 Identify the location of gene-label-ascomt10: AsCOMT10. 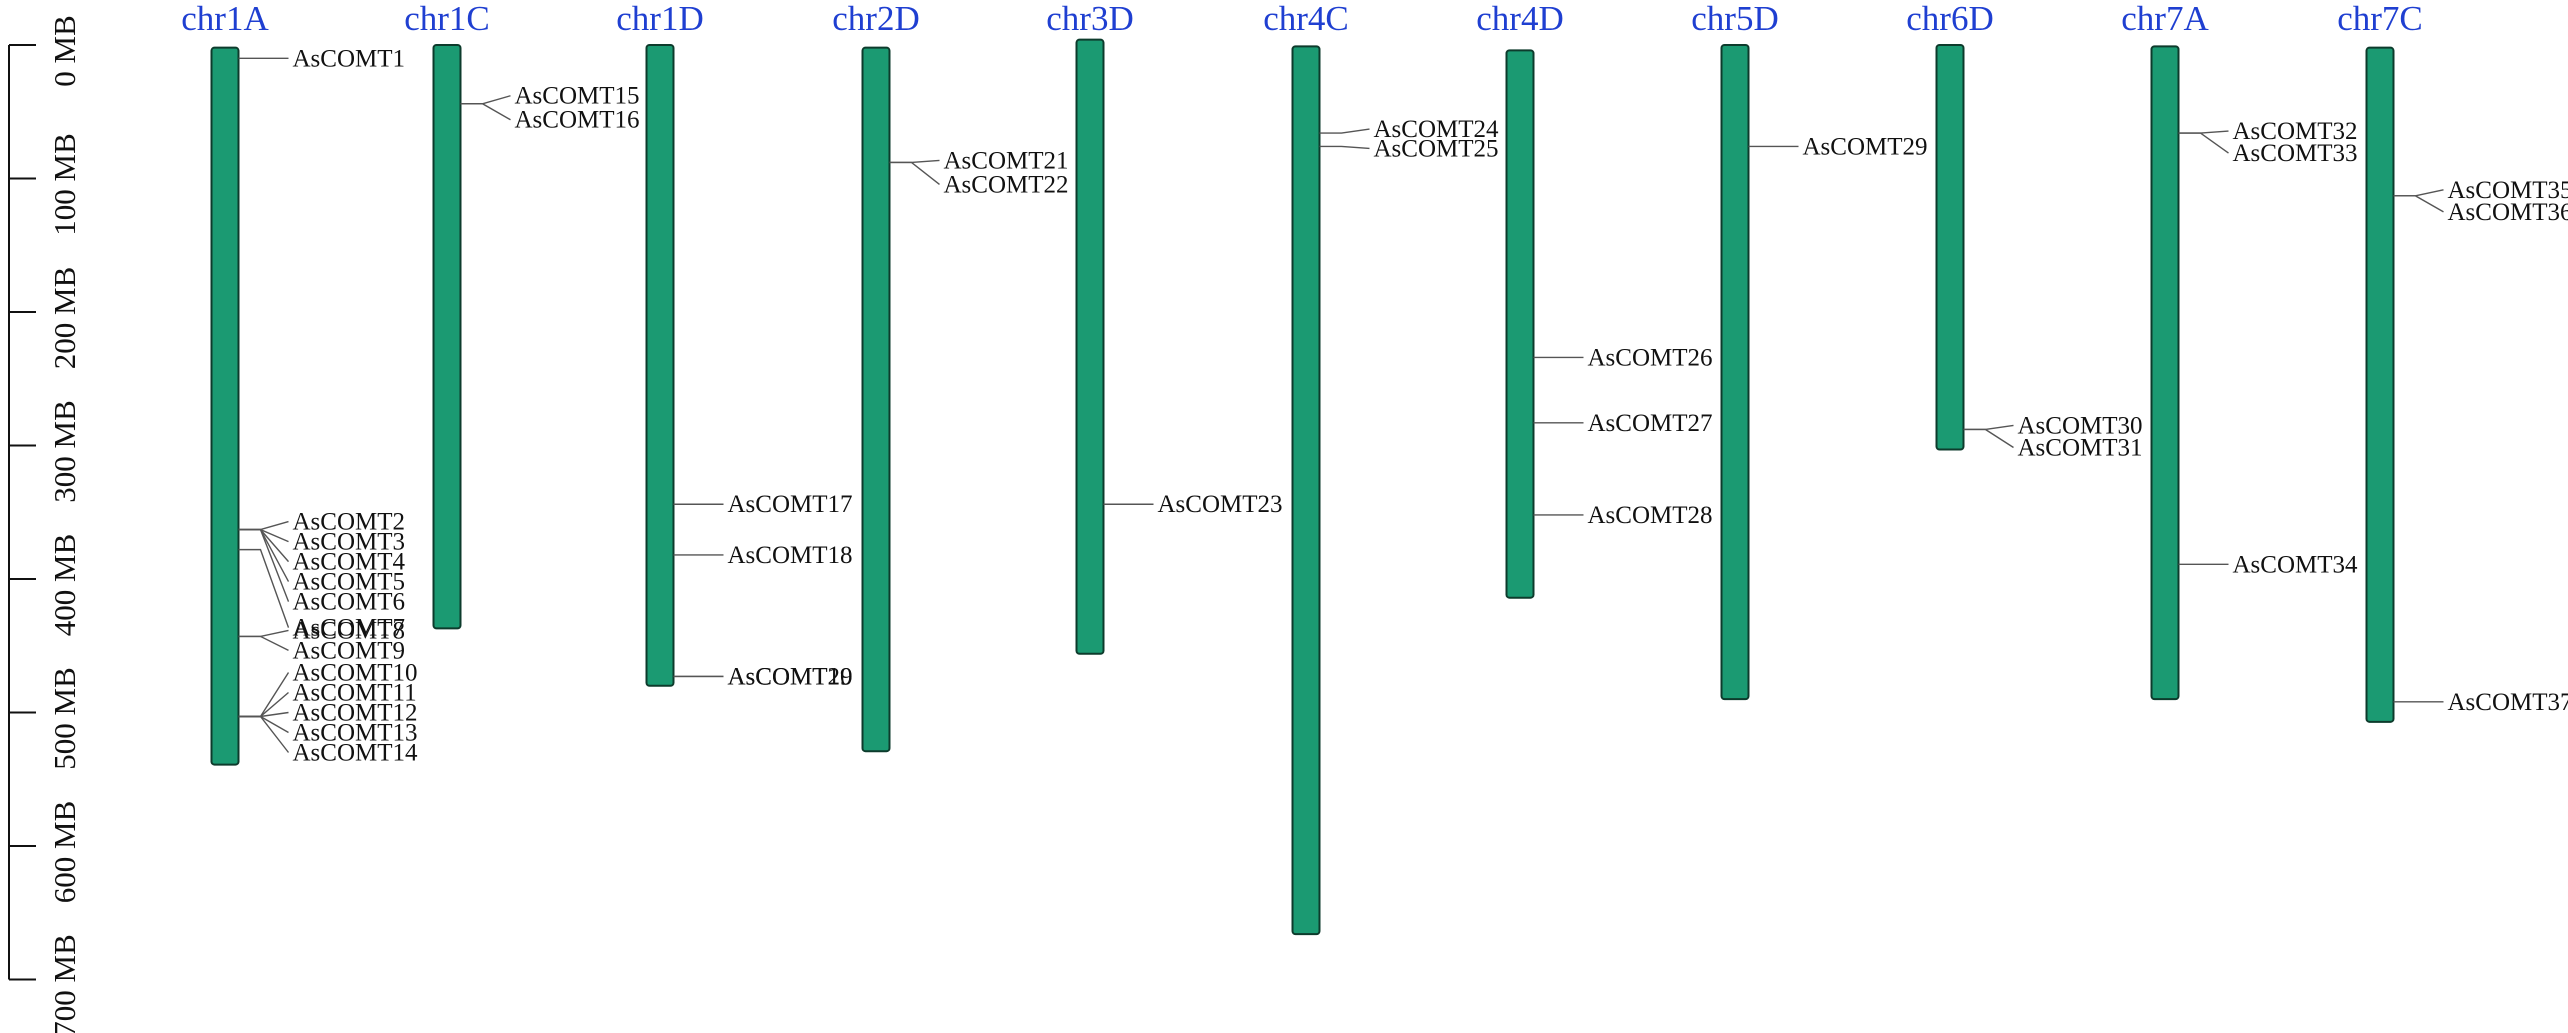
(355, 673).